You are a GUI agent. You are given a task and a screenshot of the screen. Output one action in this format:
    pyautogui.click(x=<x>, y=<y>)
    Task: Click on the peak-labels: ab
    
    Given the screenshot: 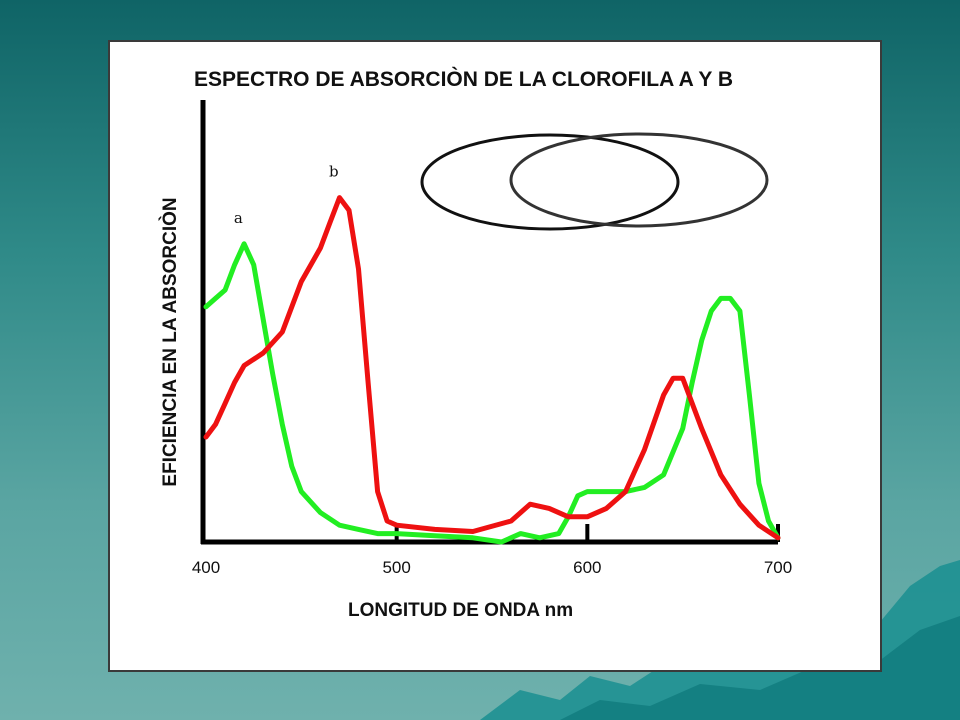 What is the action you would take?
    pyautogui.click(x=286, y=195)
    